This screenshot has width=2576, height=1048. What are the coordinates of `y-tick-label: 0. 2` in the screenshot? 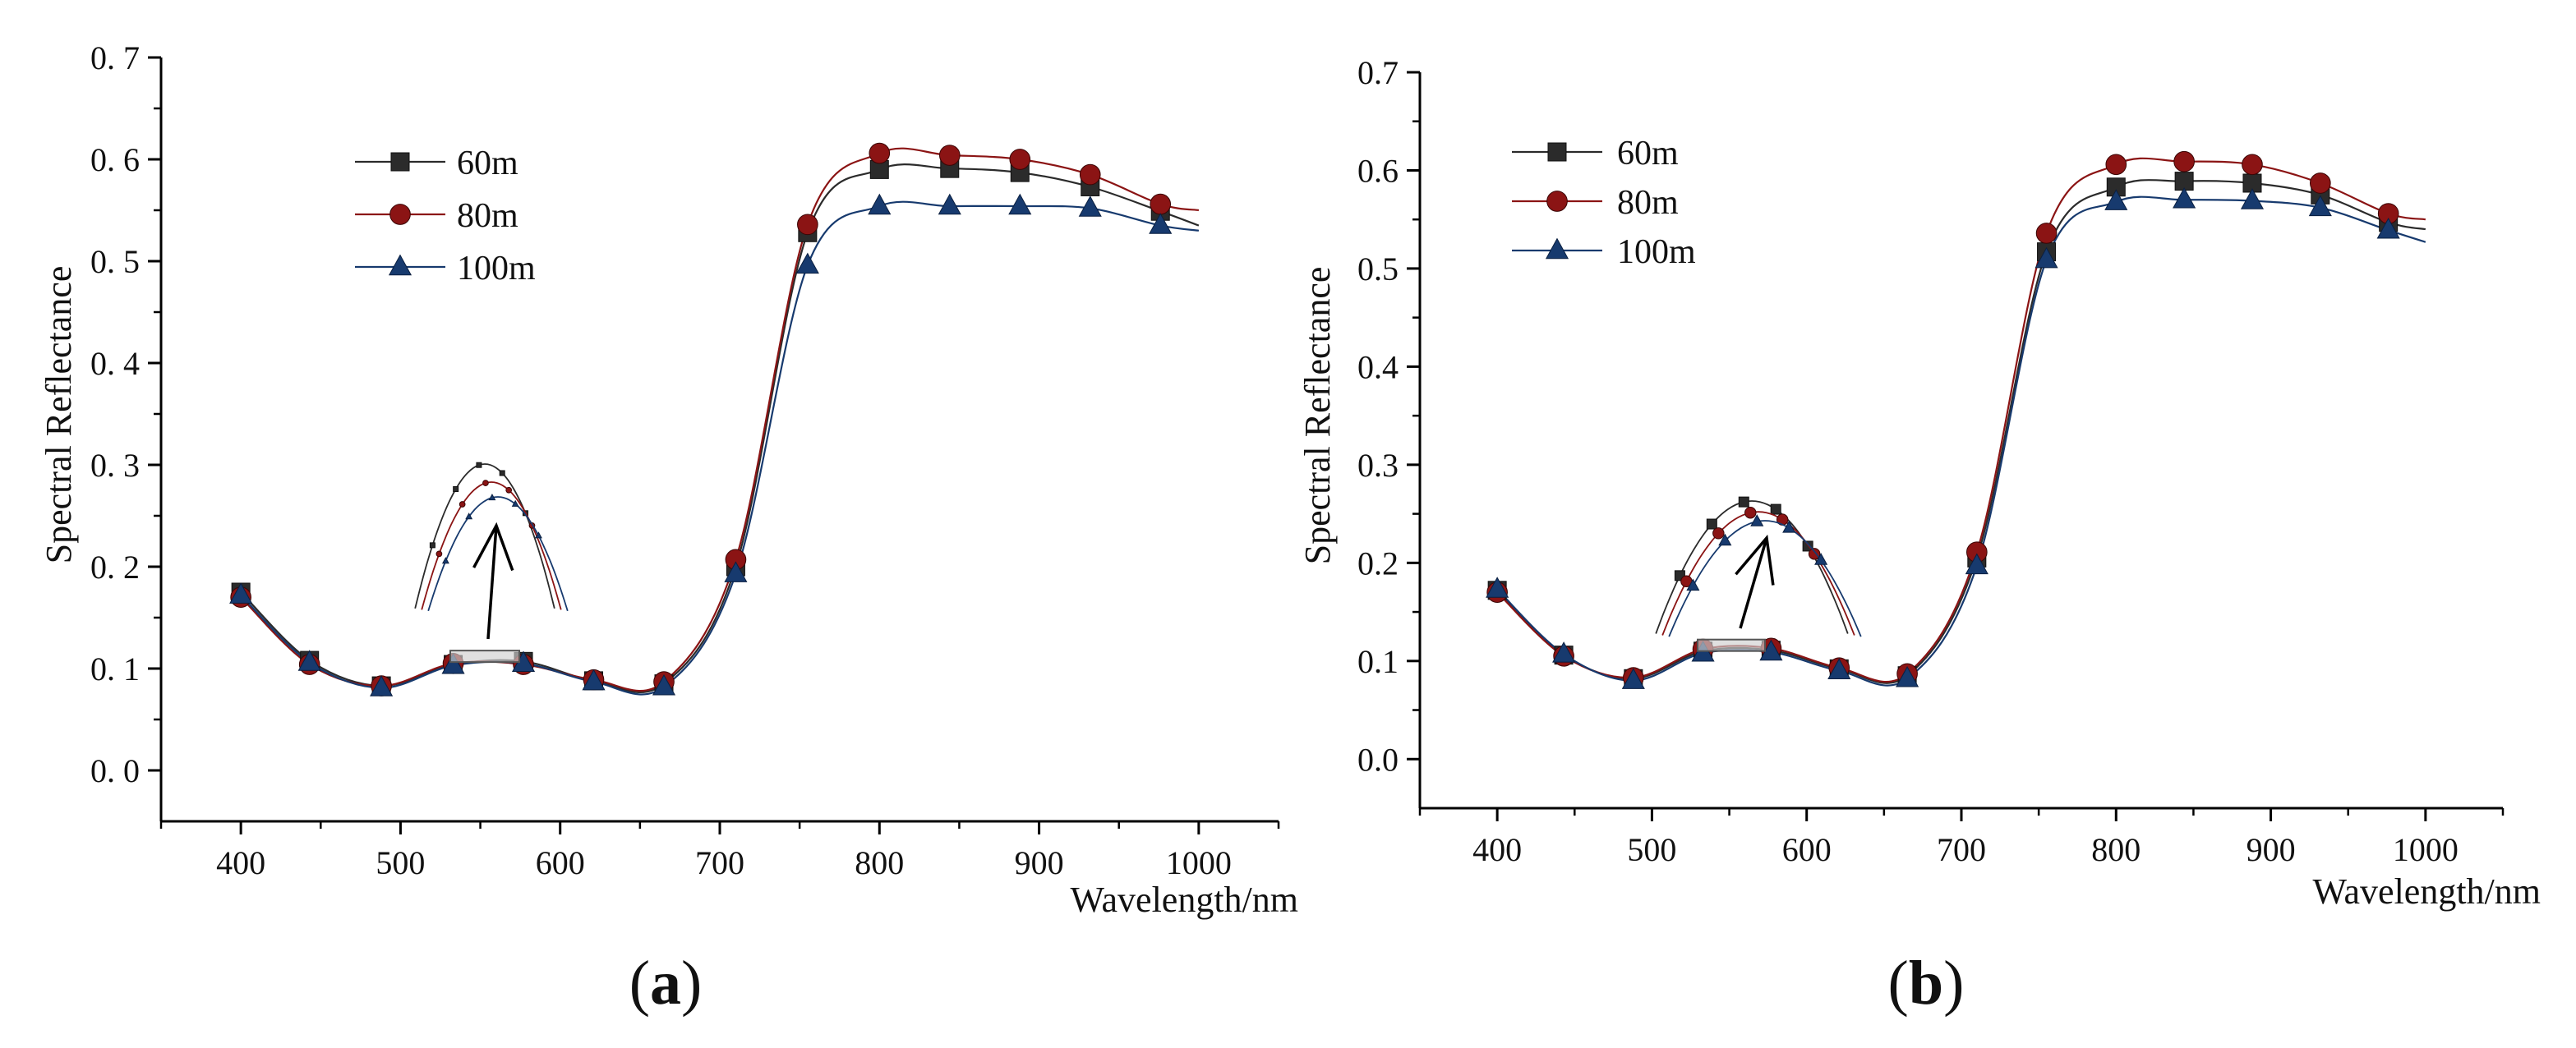 It's located at (115, 567).